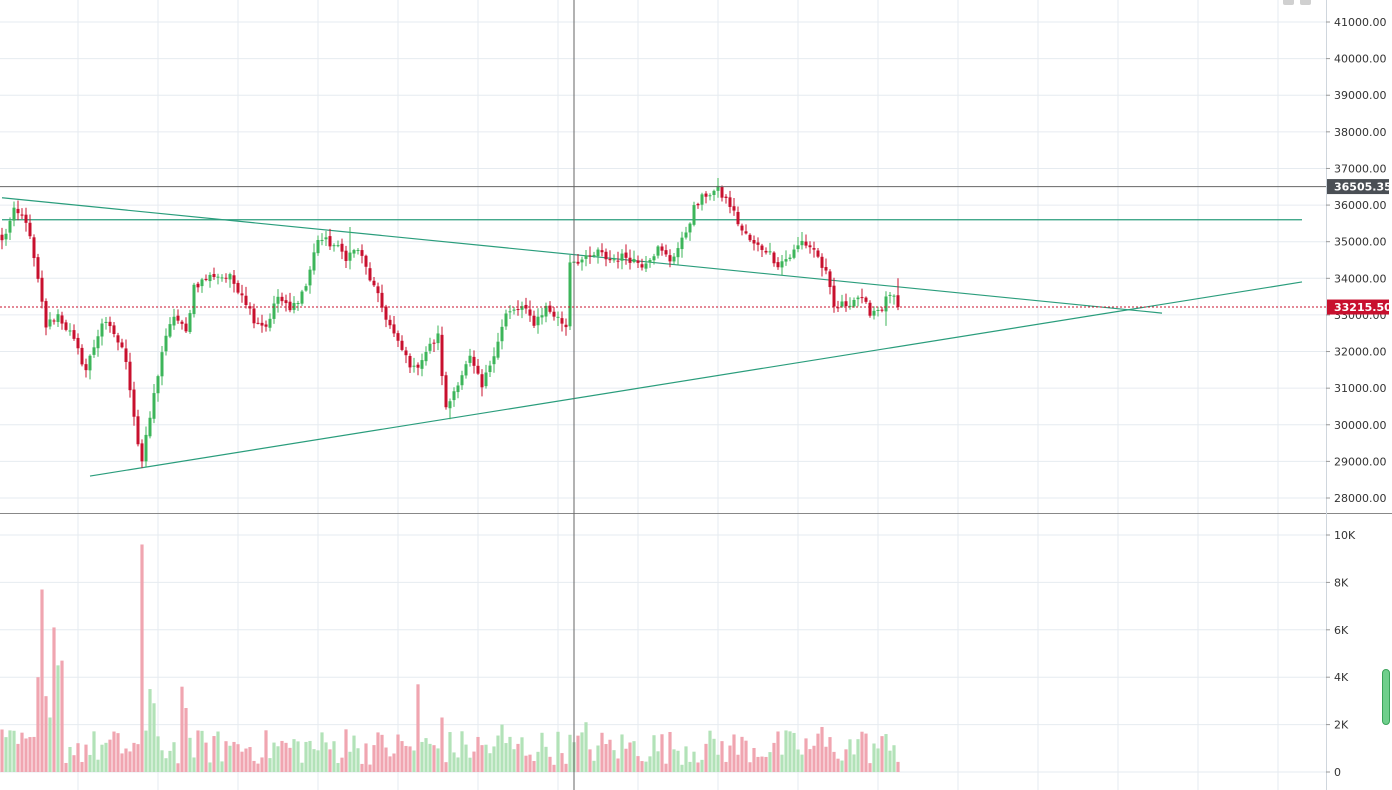 The height and width of the screenshot is (790, 1392). Describe the element at coordinates (1386, 697) in the screenshot. I see `price-scale-scroll-handle` at that location.